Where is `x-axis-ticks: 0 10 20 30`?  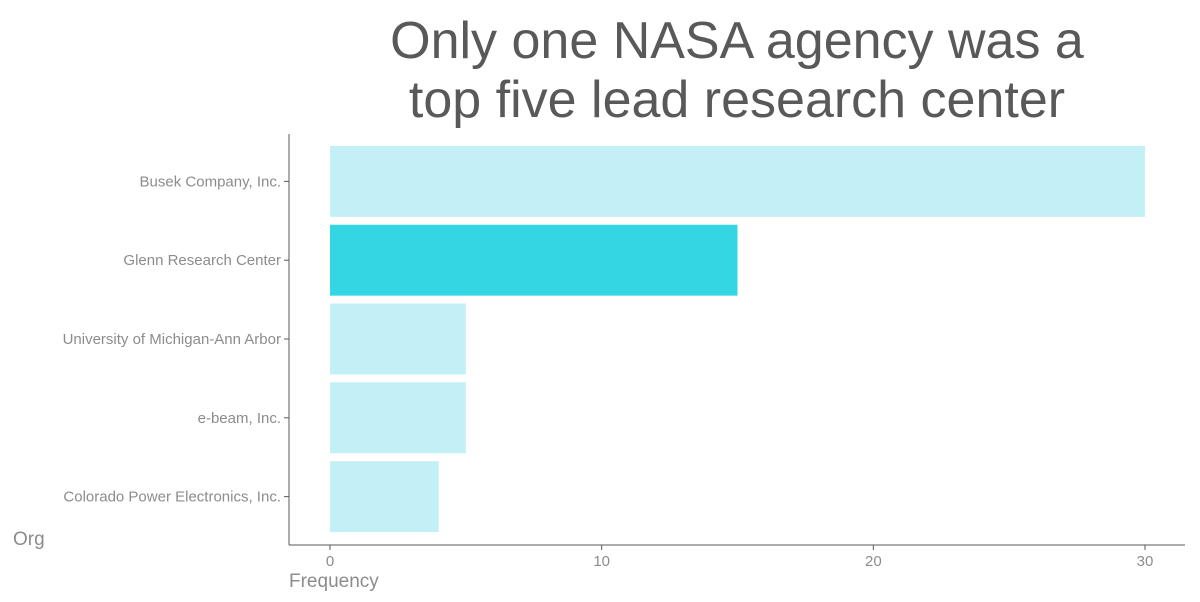 x-axis-ticks: 0 10 20 30 is located at coordinates (740, 557).